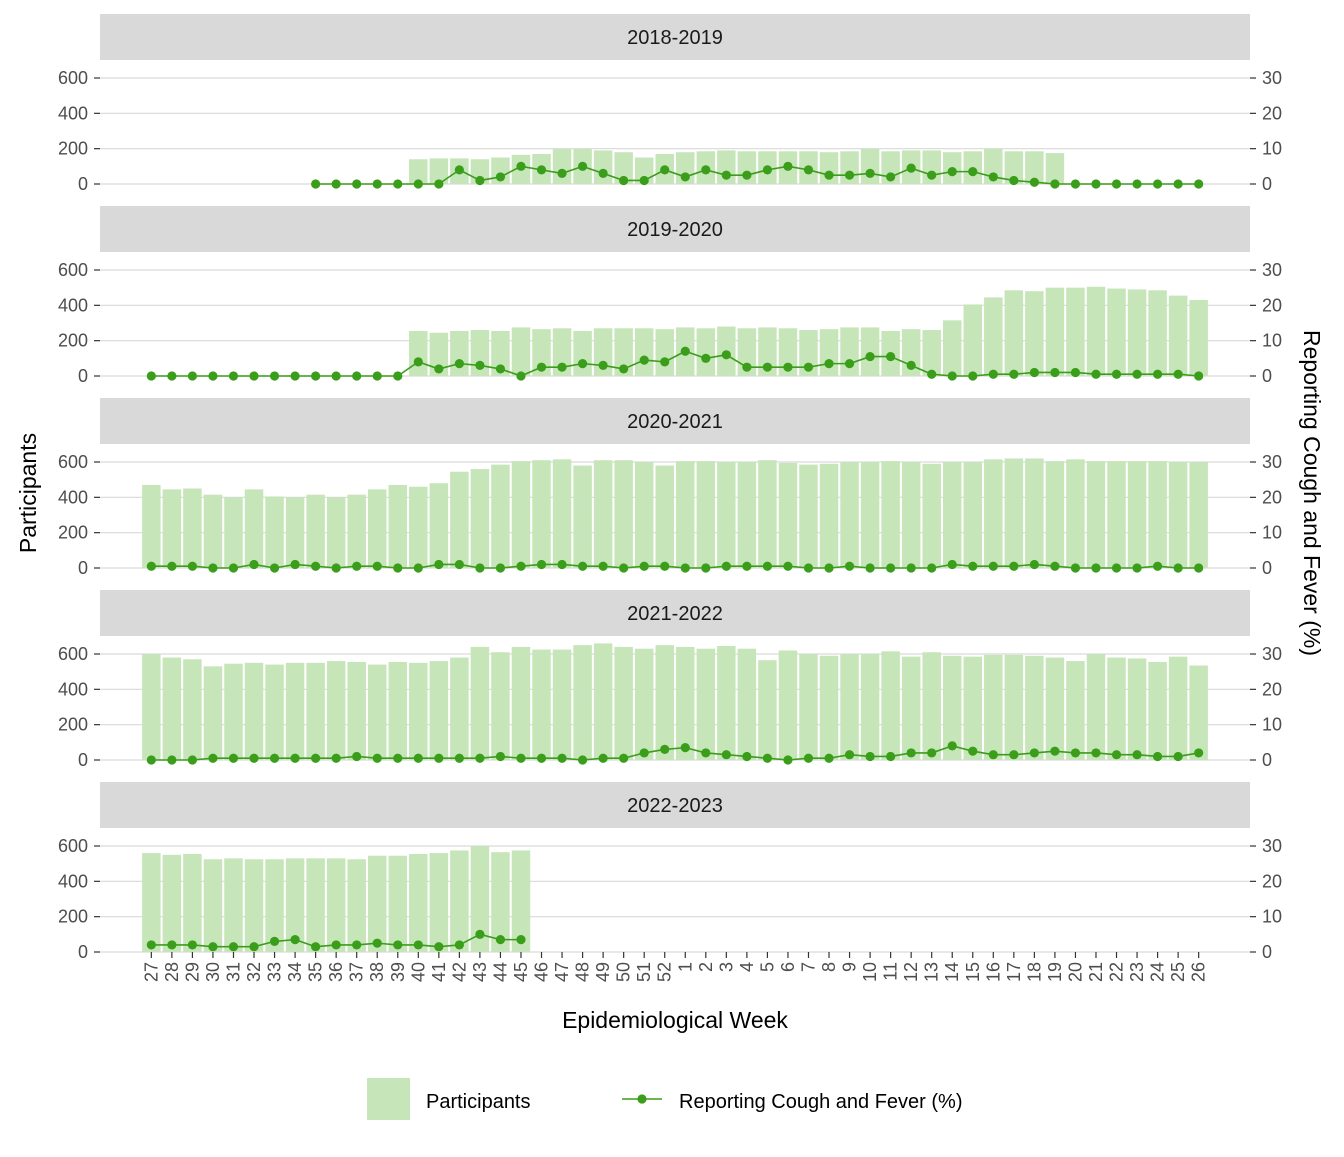  I want to click on x-tick-label: 31, so click(233, 972).